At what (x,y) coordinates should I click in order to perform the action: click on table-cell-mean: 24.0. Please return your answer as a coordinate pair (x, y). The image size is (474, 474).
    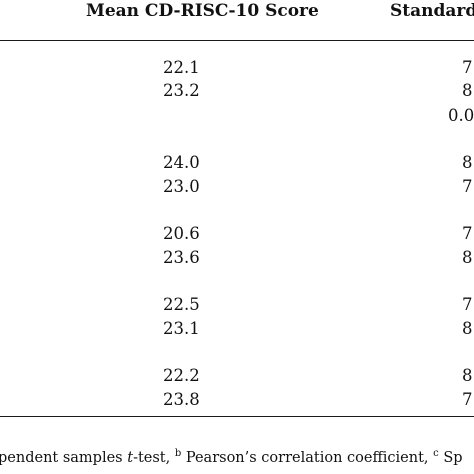
    Looking at the image, I should click on (181, 162).